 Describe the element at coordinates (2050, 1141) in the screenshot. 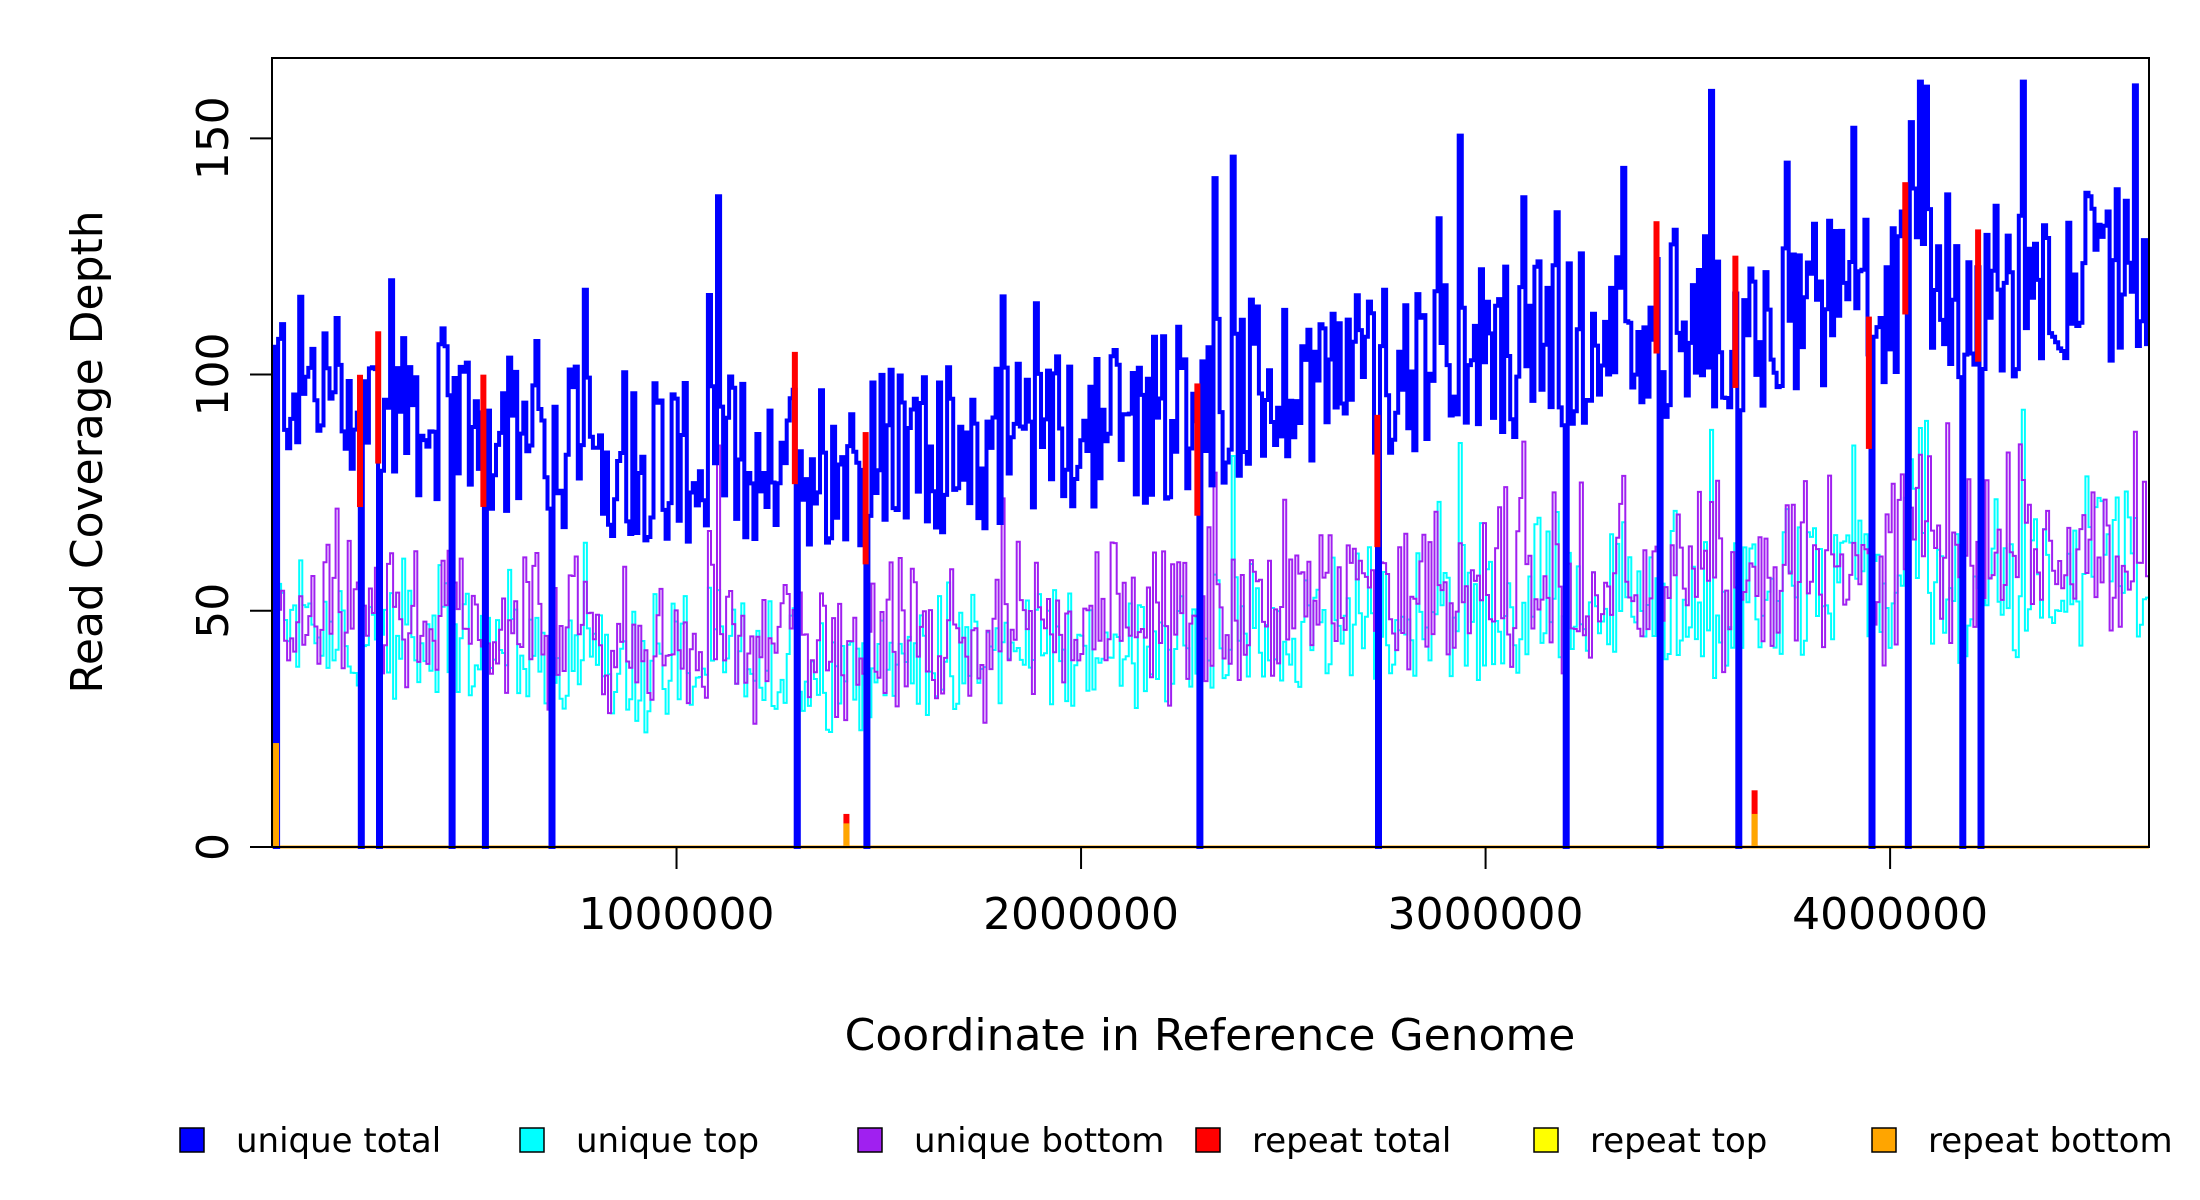

I see `legend-label-repeat-bottom: repeat bottom` at that location.